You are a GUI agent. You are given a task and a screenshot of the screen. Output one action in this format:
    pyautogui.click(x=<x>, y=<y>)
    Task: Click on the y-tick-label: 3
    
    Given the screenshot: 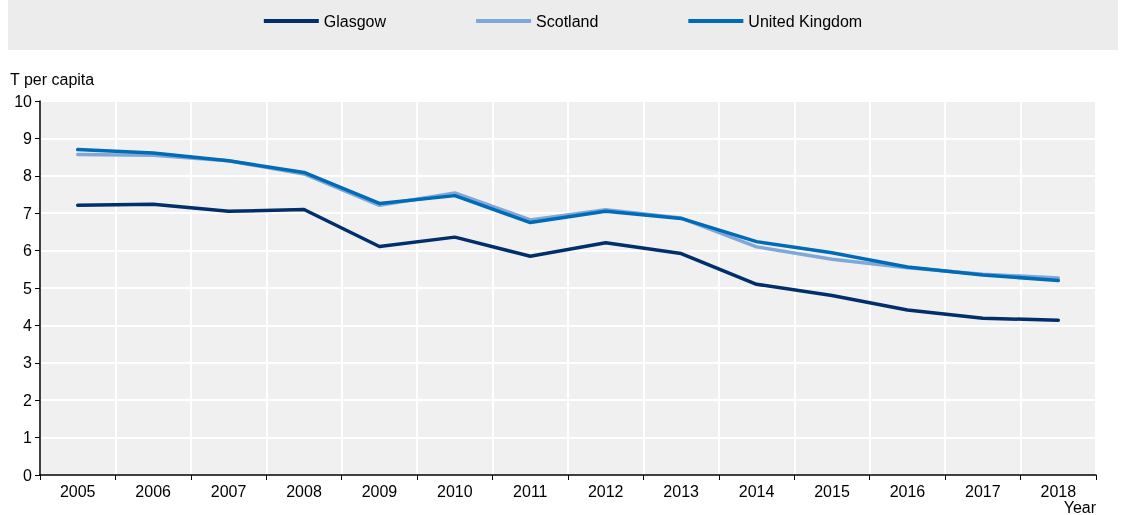 What is the action you would take?
    pyautogui.click(x=28, y=363)
    